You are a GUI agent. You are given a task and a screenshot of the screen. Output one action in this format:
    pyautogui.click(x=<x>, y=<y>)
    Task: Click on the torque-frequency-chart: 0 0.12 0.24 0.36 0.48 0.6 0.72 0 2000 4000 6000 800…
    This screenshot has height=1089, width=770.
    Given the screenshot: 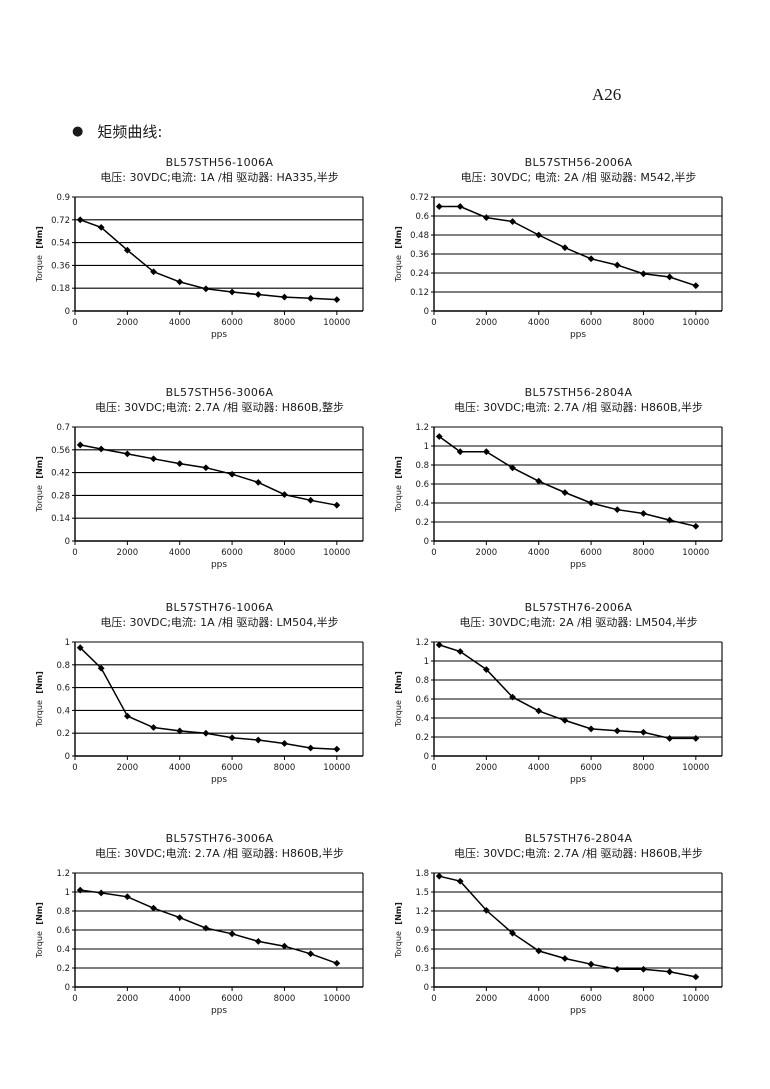 What is the action you would take?
    pyautogui.click(x=558, y=266)
    